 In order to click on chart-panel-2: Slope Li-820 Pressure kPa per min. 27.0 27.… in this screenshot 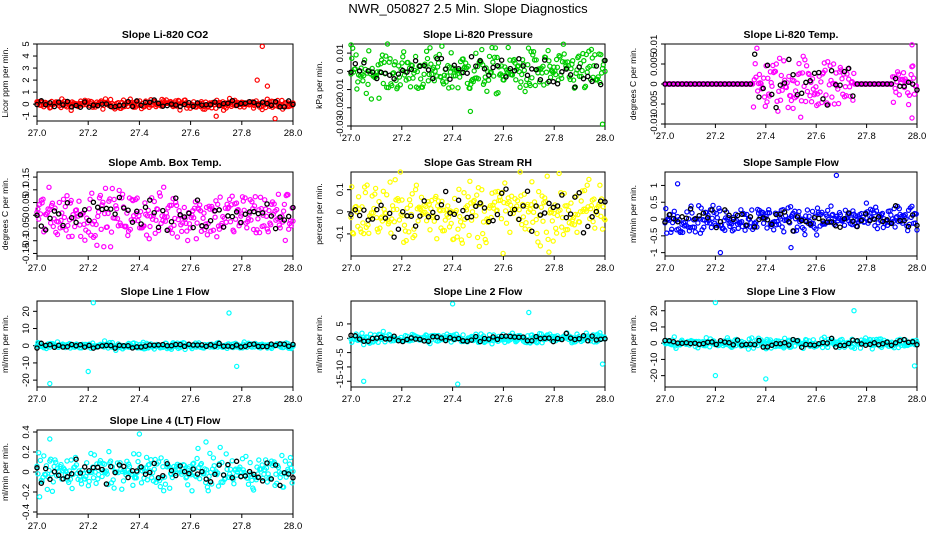, I will do `click(464, 86)`.